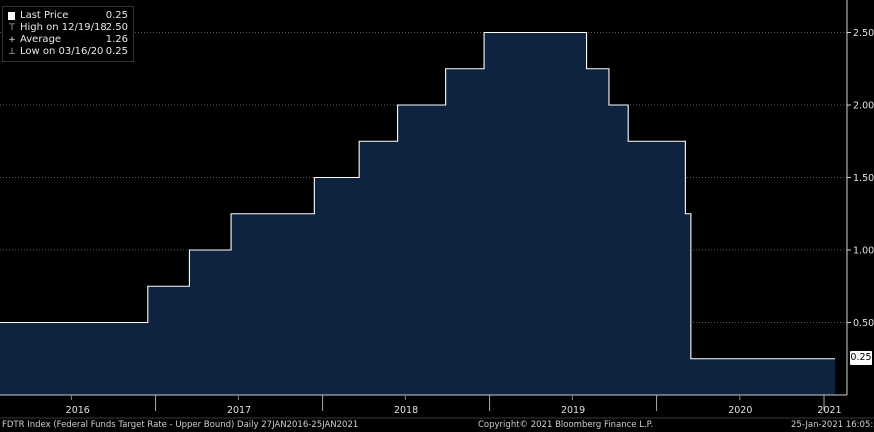  I want to click on y-tick-label: 0.50, so click(863, 323).